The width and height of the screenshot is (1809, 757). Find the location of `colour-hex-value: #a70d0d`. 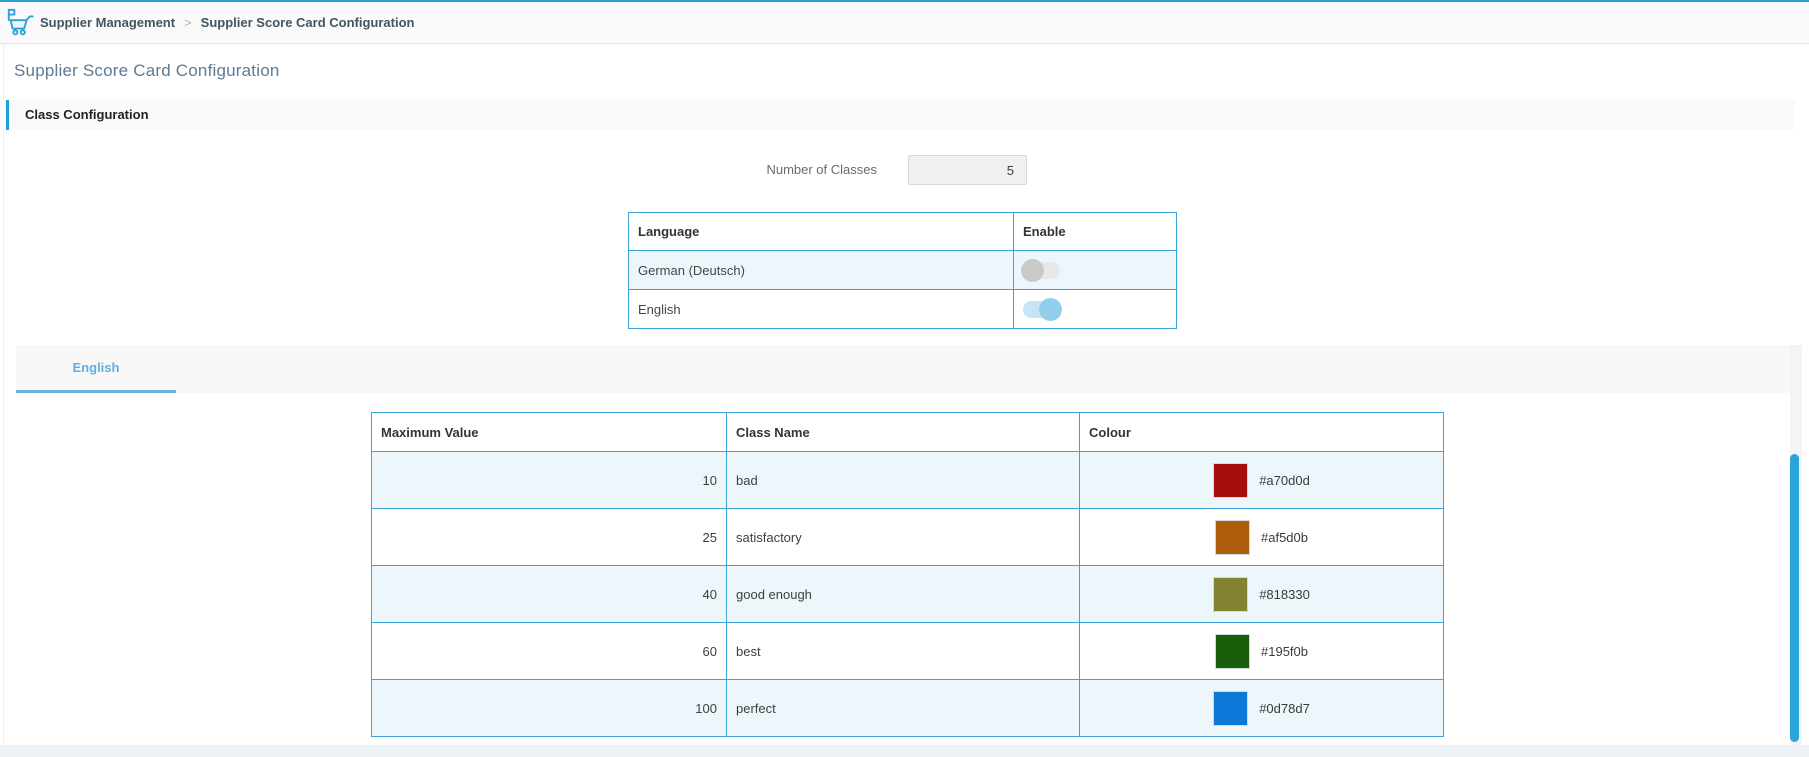

colour-hex-value: #a70d0d is located at coordinates (1284, 480).